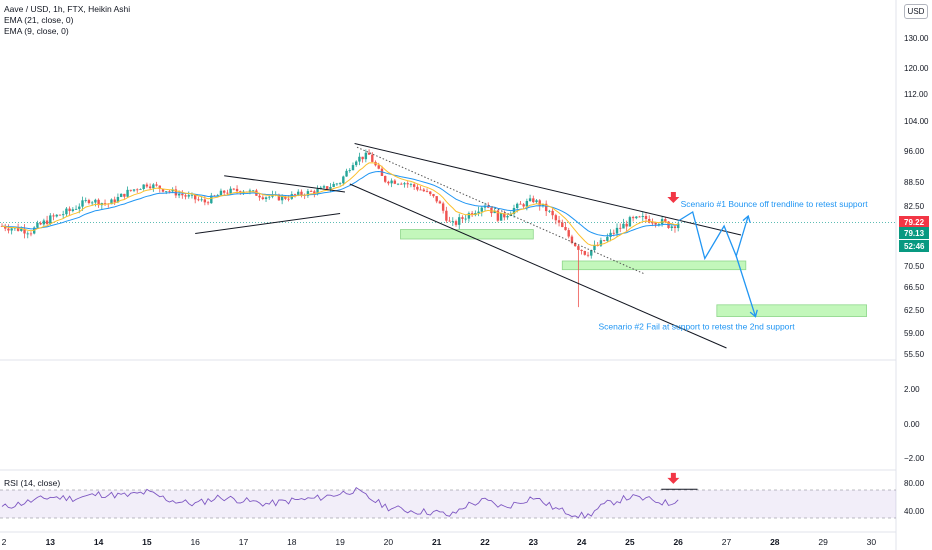 The height and width of the screenshot is (550, 932). Describe the element at coordinates (147, 542) in the screenshot. I see `time-tick-label: 15` at that location.